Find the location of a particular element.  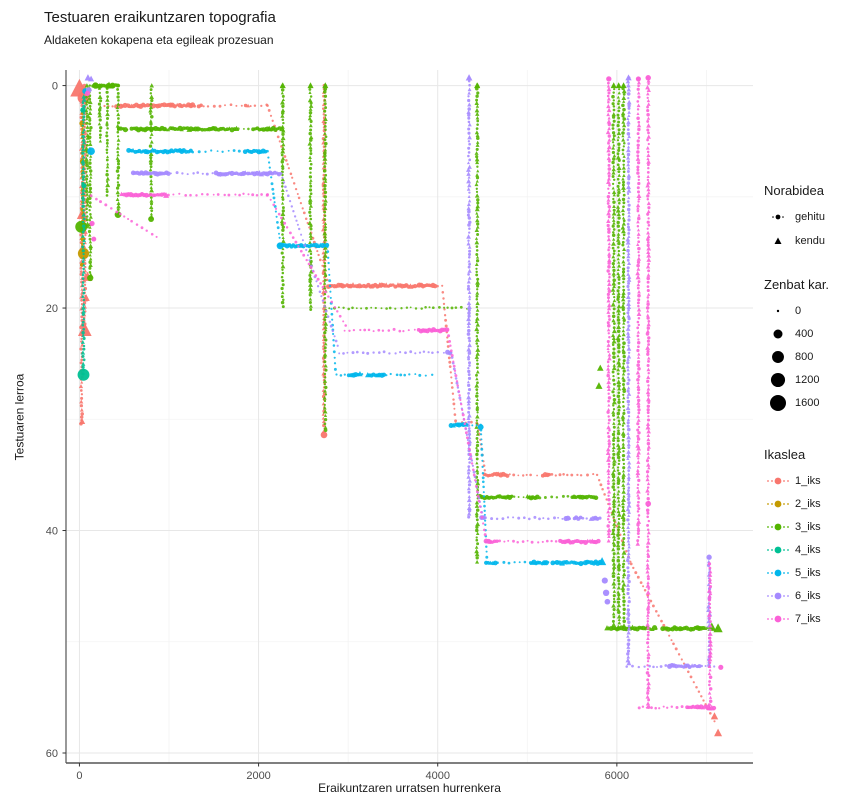

legend-label-size-800: 800 is located at coordinates (804, 356).